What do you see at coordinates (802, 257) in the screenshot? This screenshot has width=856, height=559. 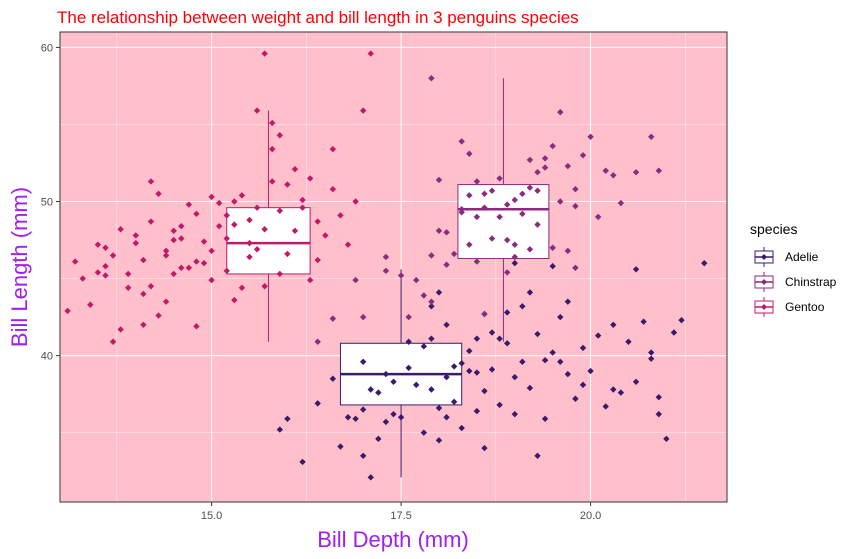 I see `legend-label: Adelie` at bounding box center [802, 257].